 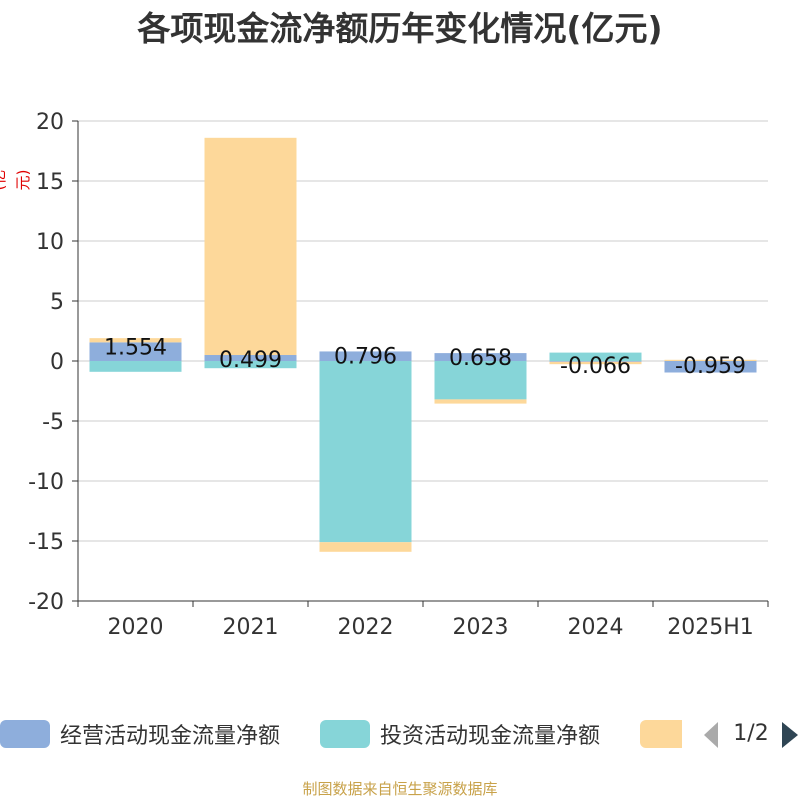 What do you see at coordinates (400, 28) in the screenshot?
I see `chart-title: 各项现金流净额历年变化情况(亿元)` at bounding box center [400, 28].